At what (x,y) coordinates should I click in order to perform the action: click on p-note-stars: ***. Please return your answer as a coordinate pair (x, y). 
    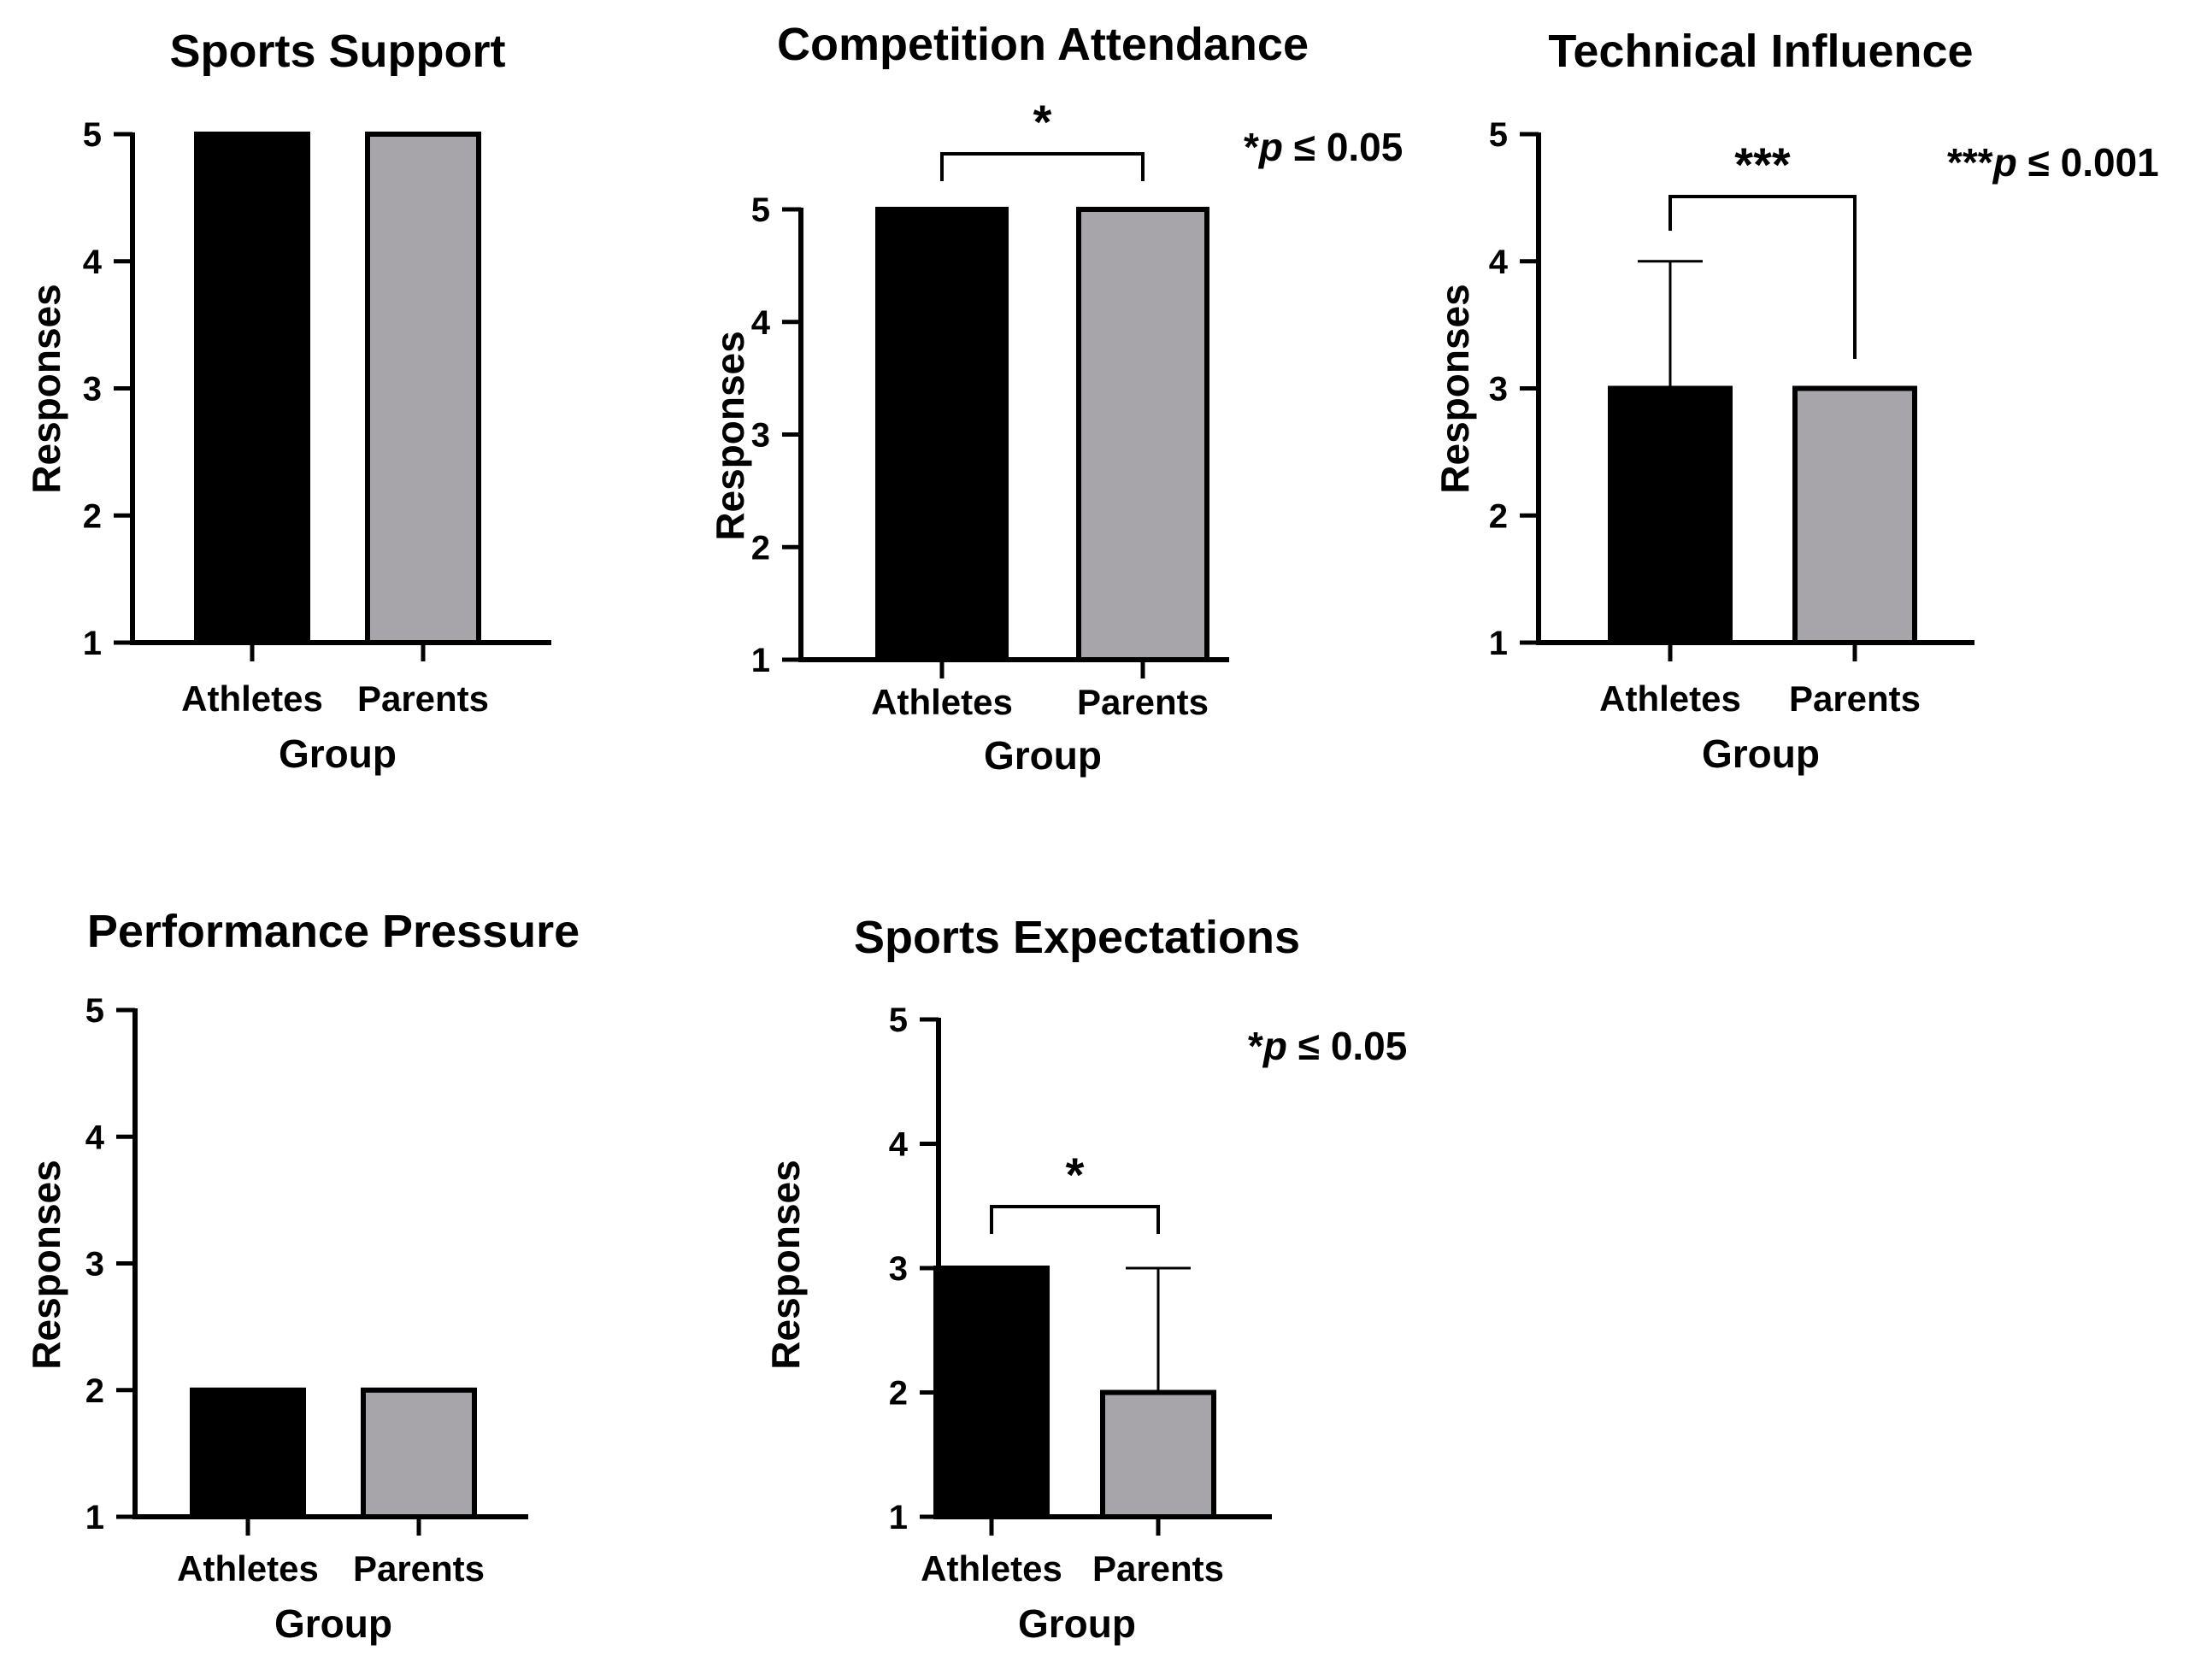
    Looking at the image, I should click on (1970, 162).